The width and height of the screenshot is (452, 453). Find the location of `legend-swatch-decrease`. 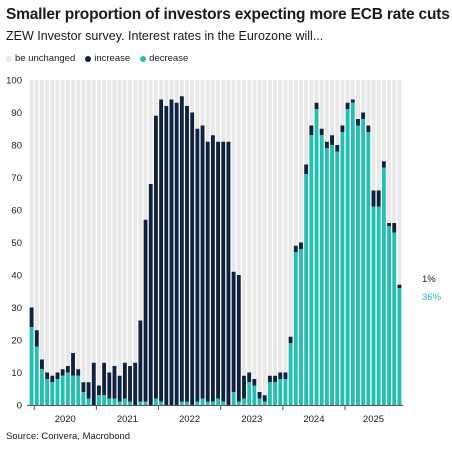

legend-swatch-decrease is located at coordinates (143, 58).